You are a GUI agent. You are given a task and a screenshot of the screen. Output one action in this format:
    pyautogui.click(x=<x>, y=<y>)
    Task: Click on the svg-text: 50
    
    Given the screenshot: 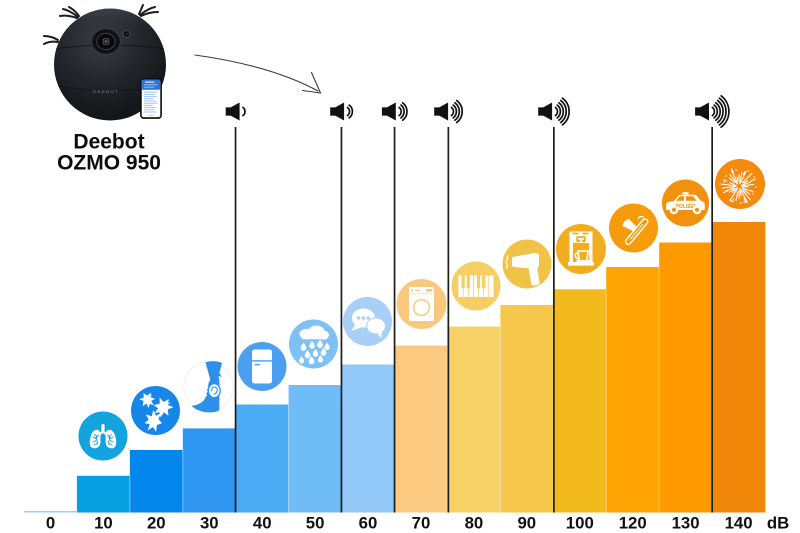 What is the action you would take?
    pyautogui.click(x=315, y=523)
    